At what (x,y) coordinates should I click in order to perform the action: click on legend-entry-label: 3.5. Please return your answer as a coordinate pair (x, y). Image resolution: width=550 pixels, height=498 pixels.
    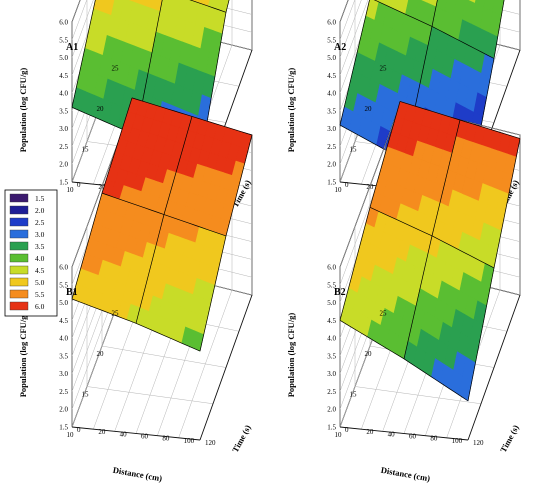
    Looking at the image, I should click on (40, 246).